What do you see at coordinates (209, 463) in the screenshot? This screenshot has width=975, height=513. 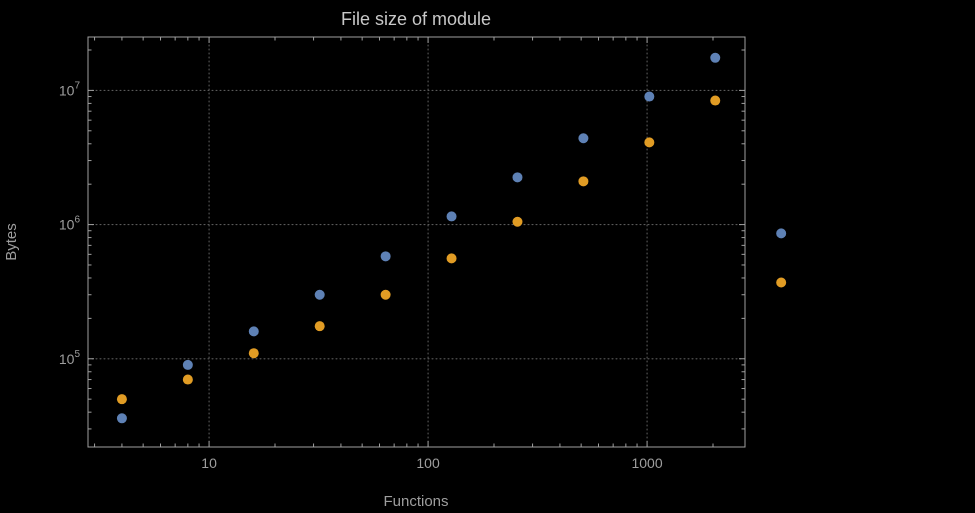 I see `x-tick-label: 10` at bounding box center [209, 463].